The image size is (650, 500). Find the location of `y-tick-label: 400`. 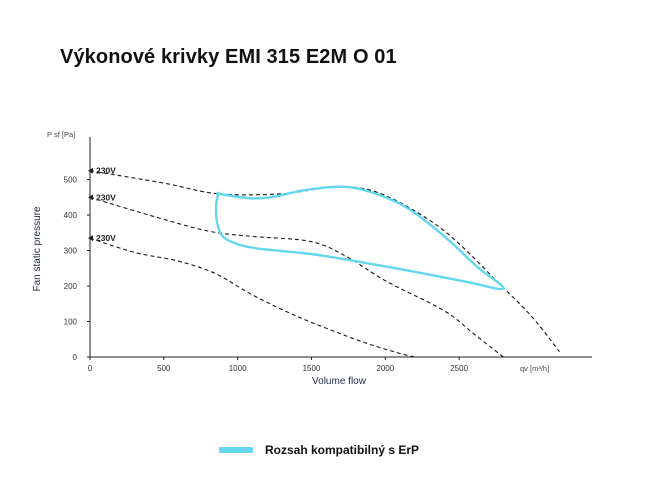

y-tick-label: 400 is located at coordinates (71, 215).